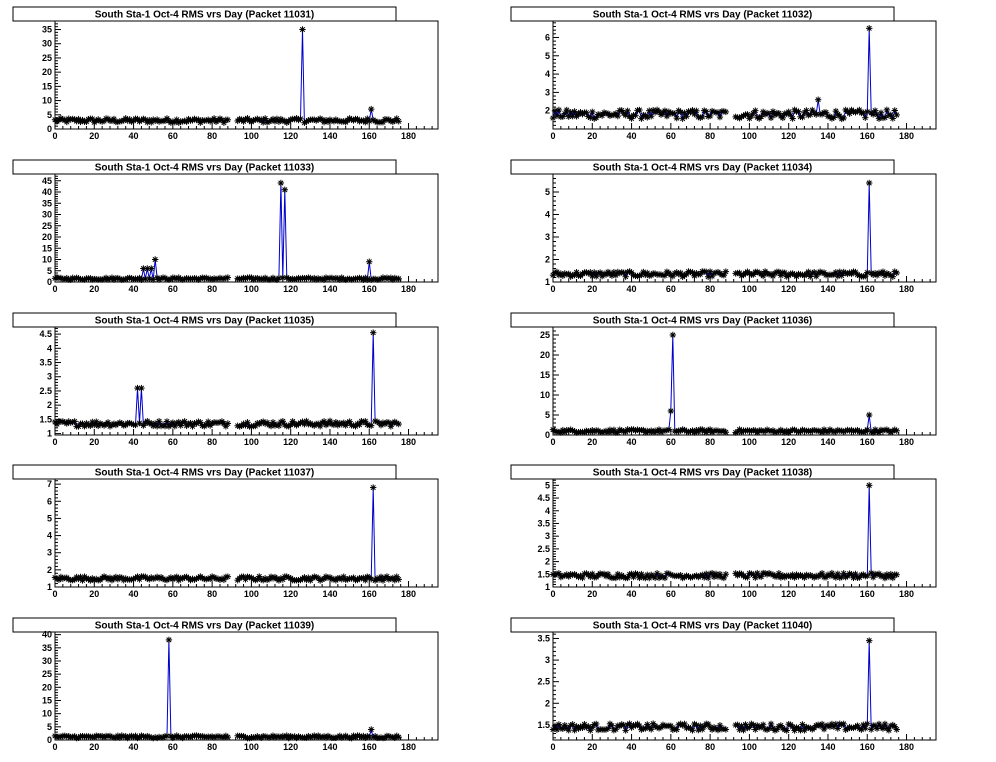 The width and height of the screenshot is (996, 762). Describe the element at coordinates (547, 37) in the screenshot. I see `y-tick-label: 6` at that location.